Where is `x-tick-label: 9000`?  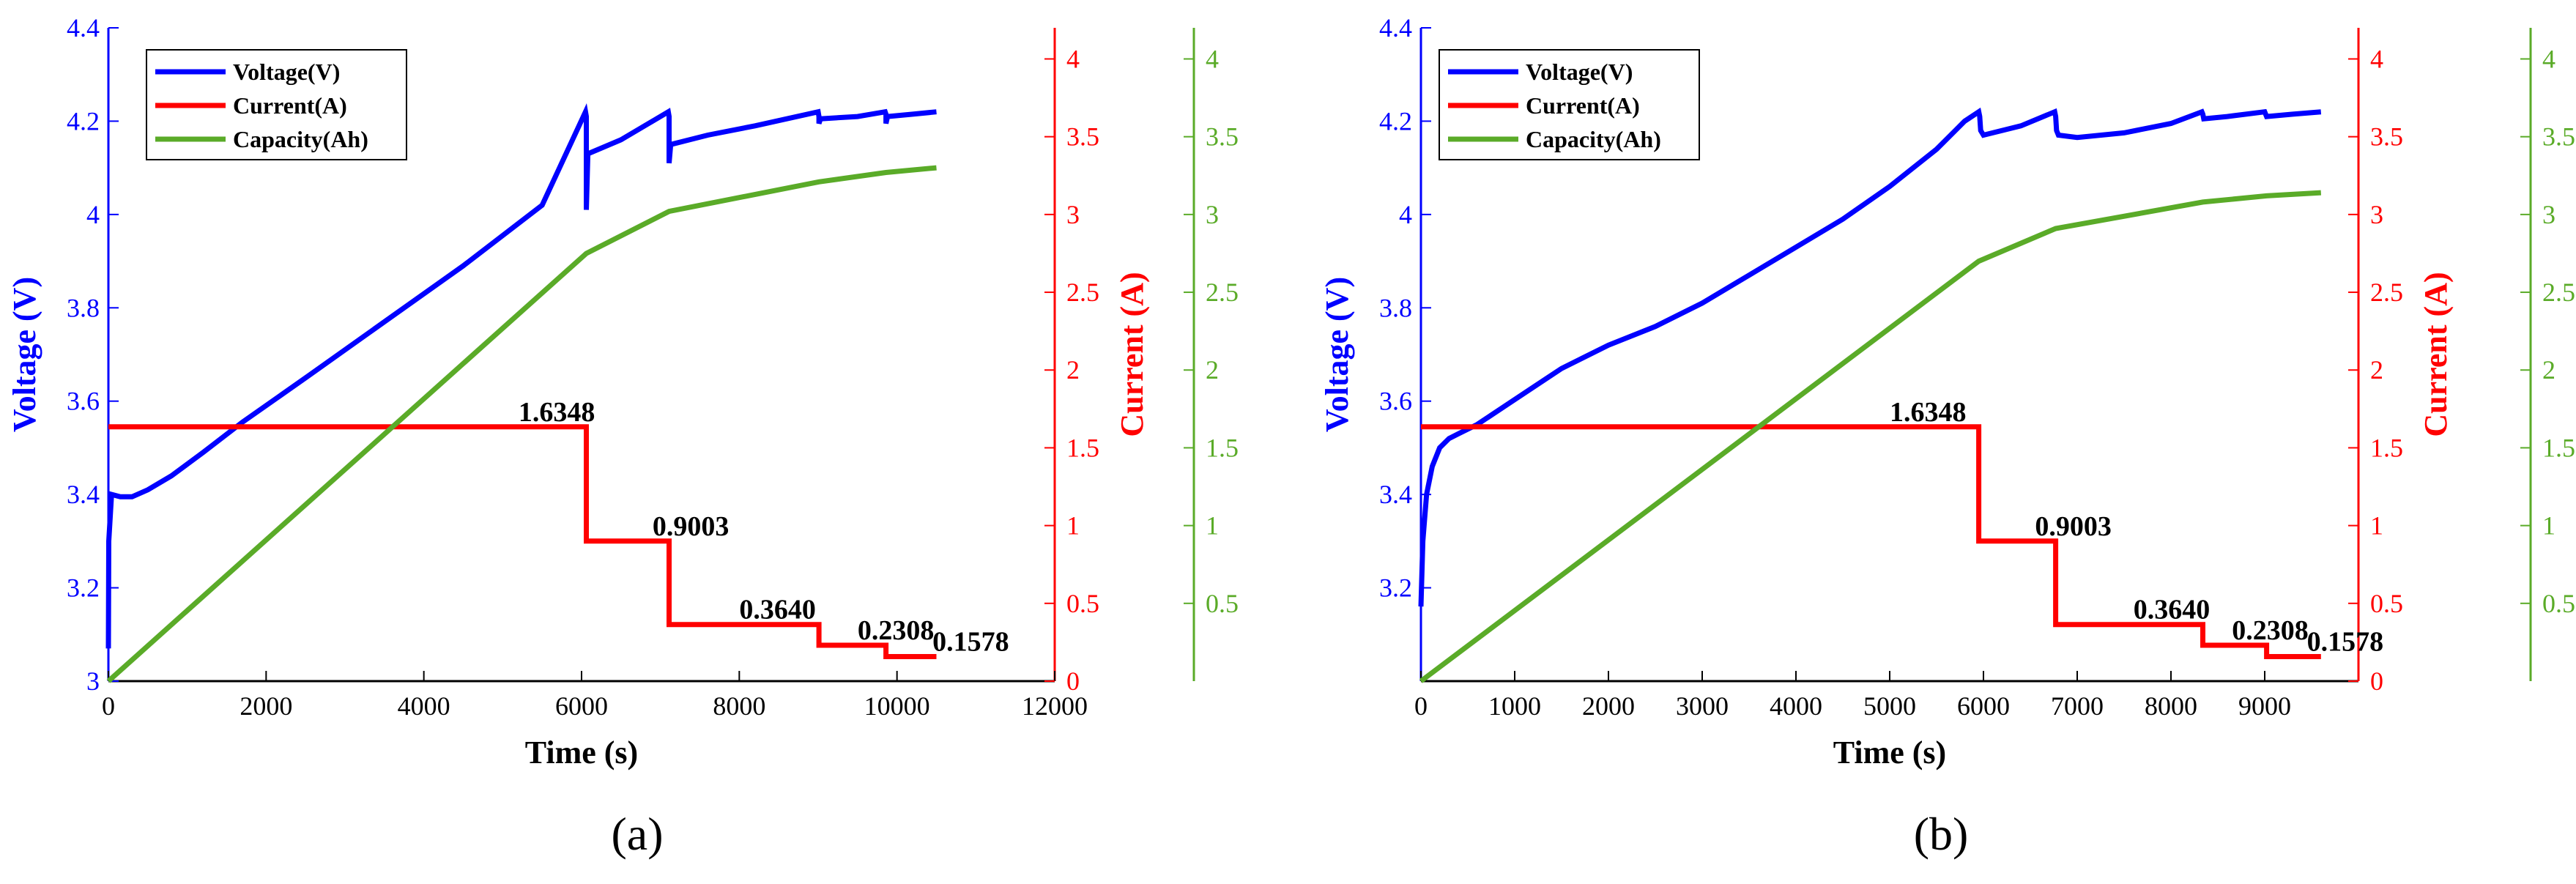
x-tick-label: 9000 is located at coordinates (2264, 706).